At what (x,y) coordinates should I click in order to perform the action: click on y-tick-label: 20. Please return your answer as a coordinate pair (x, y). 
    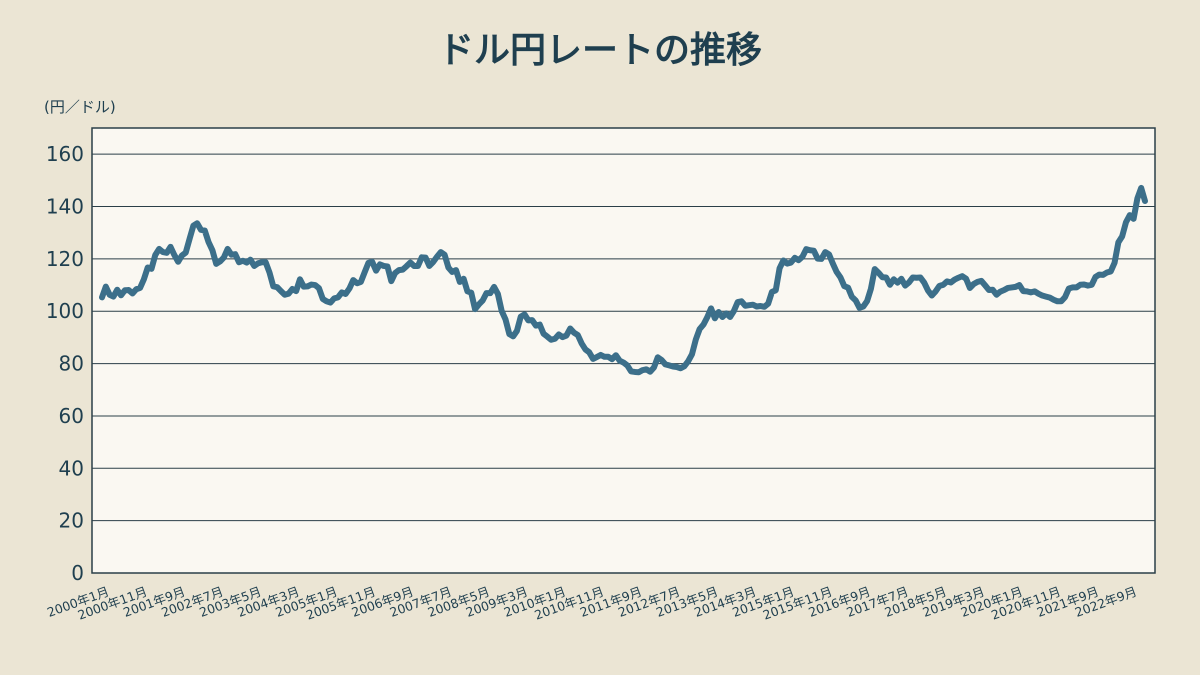
    Looking at the image, I should click on (71, 521).